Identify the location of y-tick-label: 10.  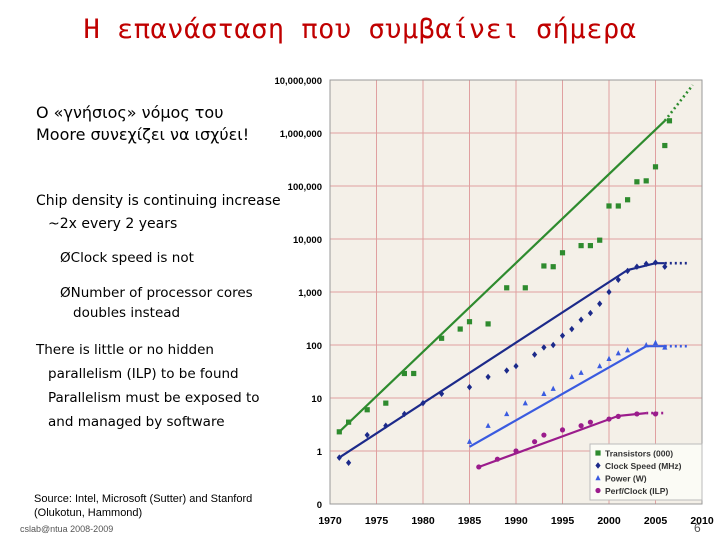
(316, 399).